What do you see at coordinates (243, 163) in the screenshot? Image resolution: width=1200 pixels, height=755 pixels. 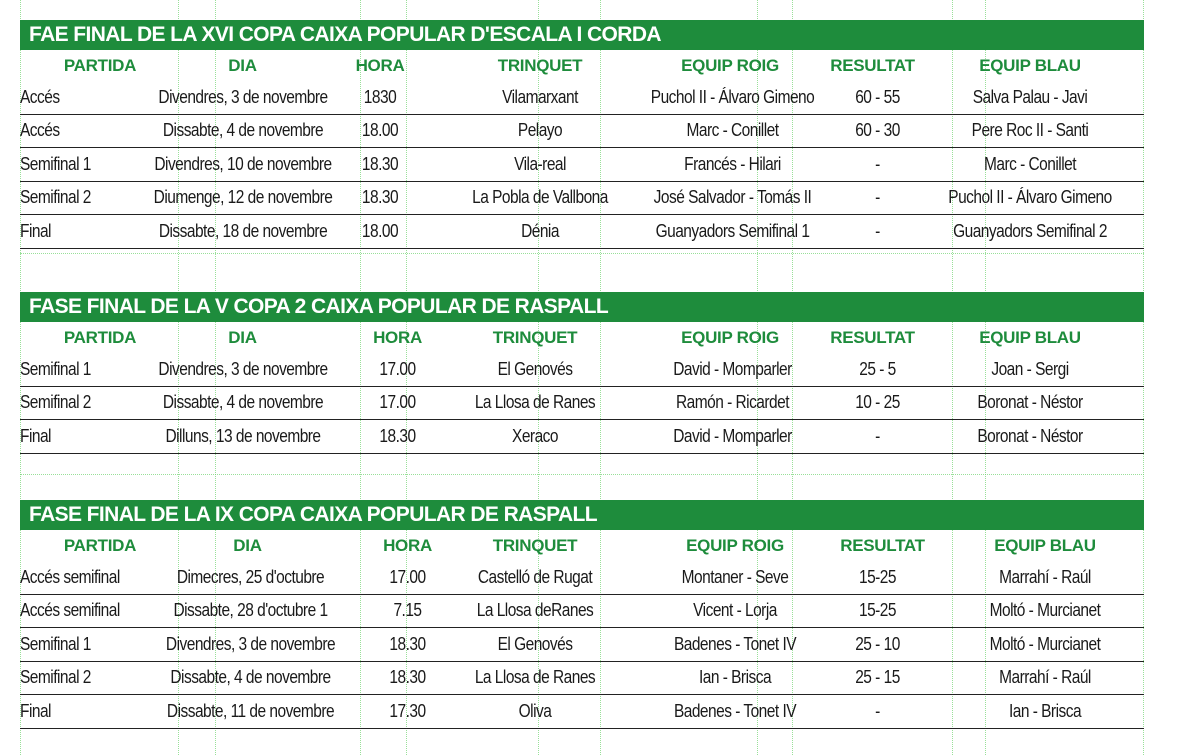 I see `cell-dia: Divendres, 10 de novembre` at bounding box center [243, 163].